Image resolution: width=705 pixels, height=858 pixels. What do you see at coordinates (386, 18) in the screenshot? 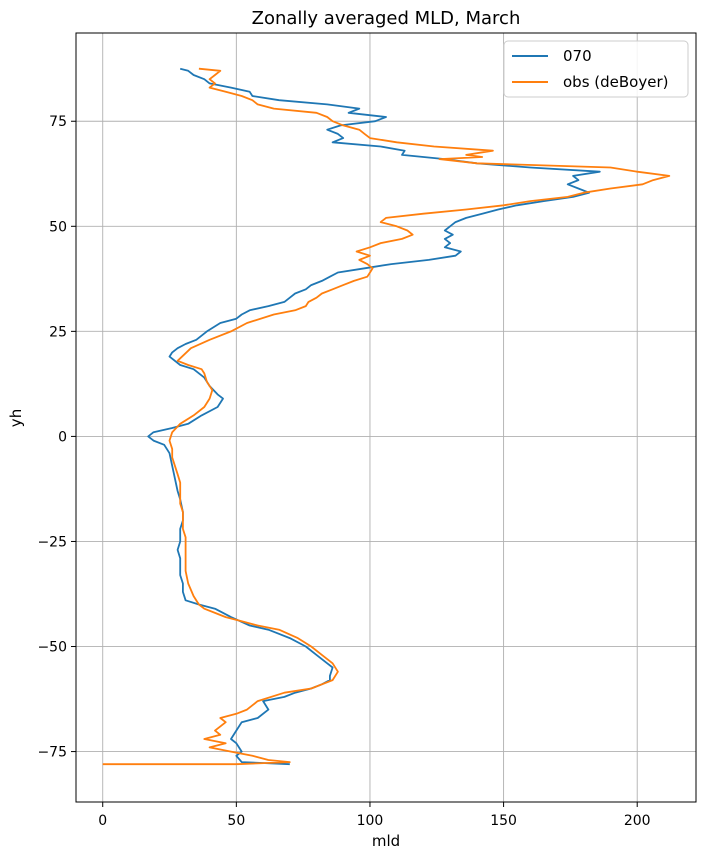
I see `chart-title: Zonally averaged MLD, March` at bounding box center [386, 18].